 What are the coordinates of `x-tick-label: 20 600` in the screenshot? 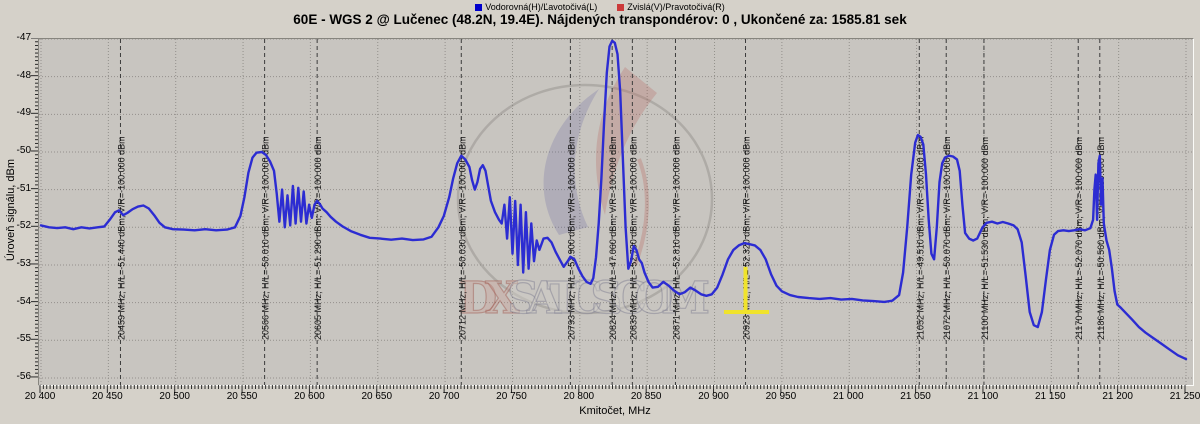 It's located at (309, 396).